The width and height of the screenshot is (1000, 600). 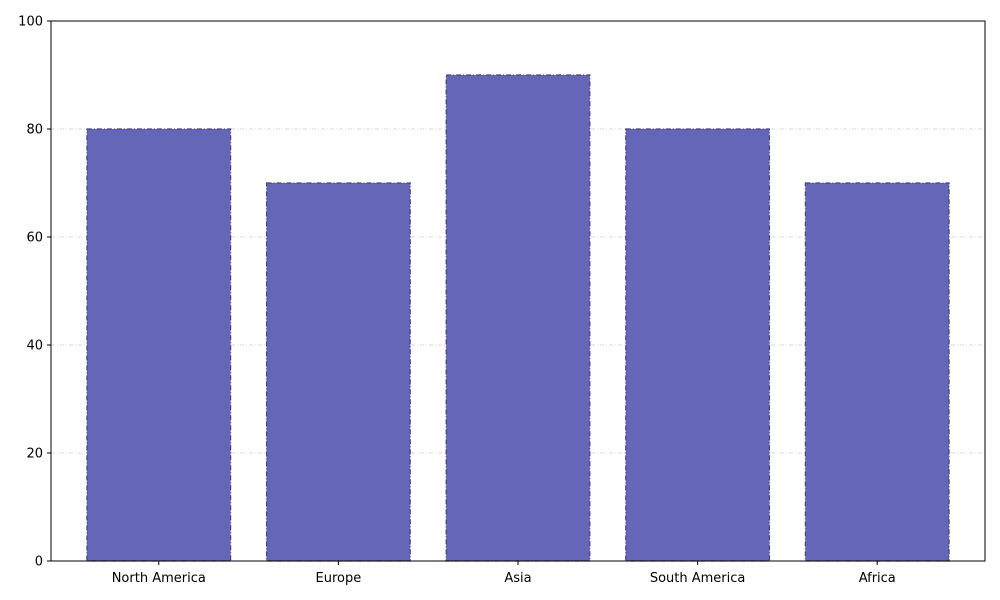 I want to click on y-tick-label: 0, so click(x=39, y=562).